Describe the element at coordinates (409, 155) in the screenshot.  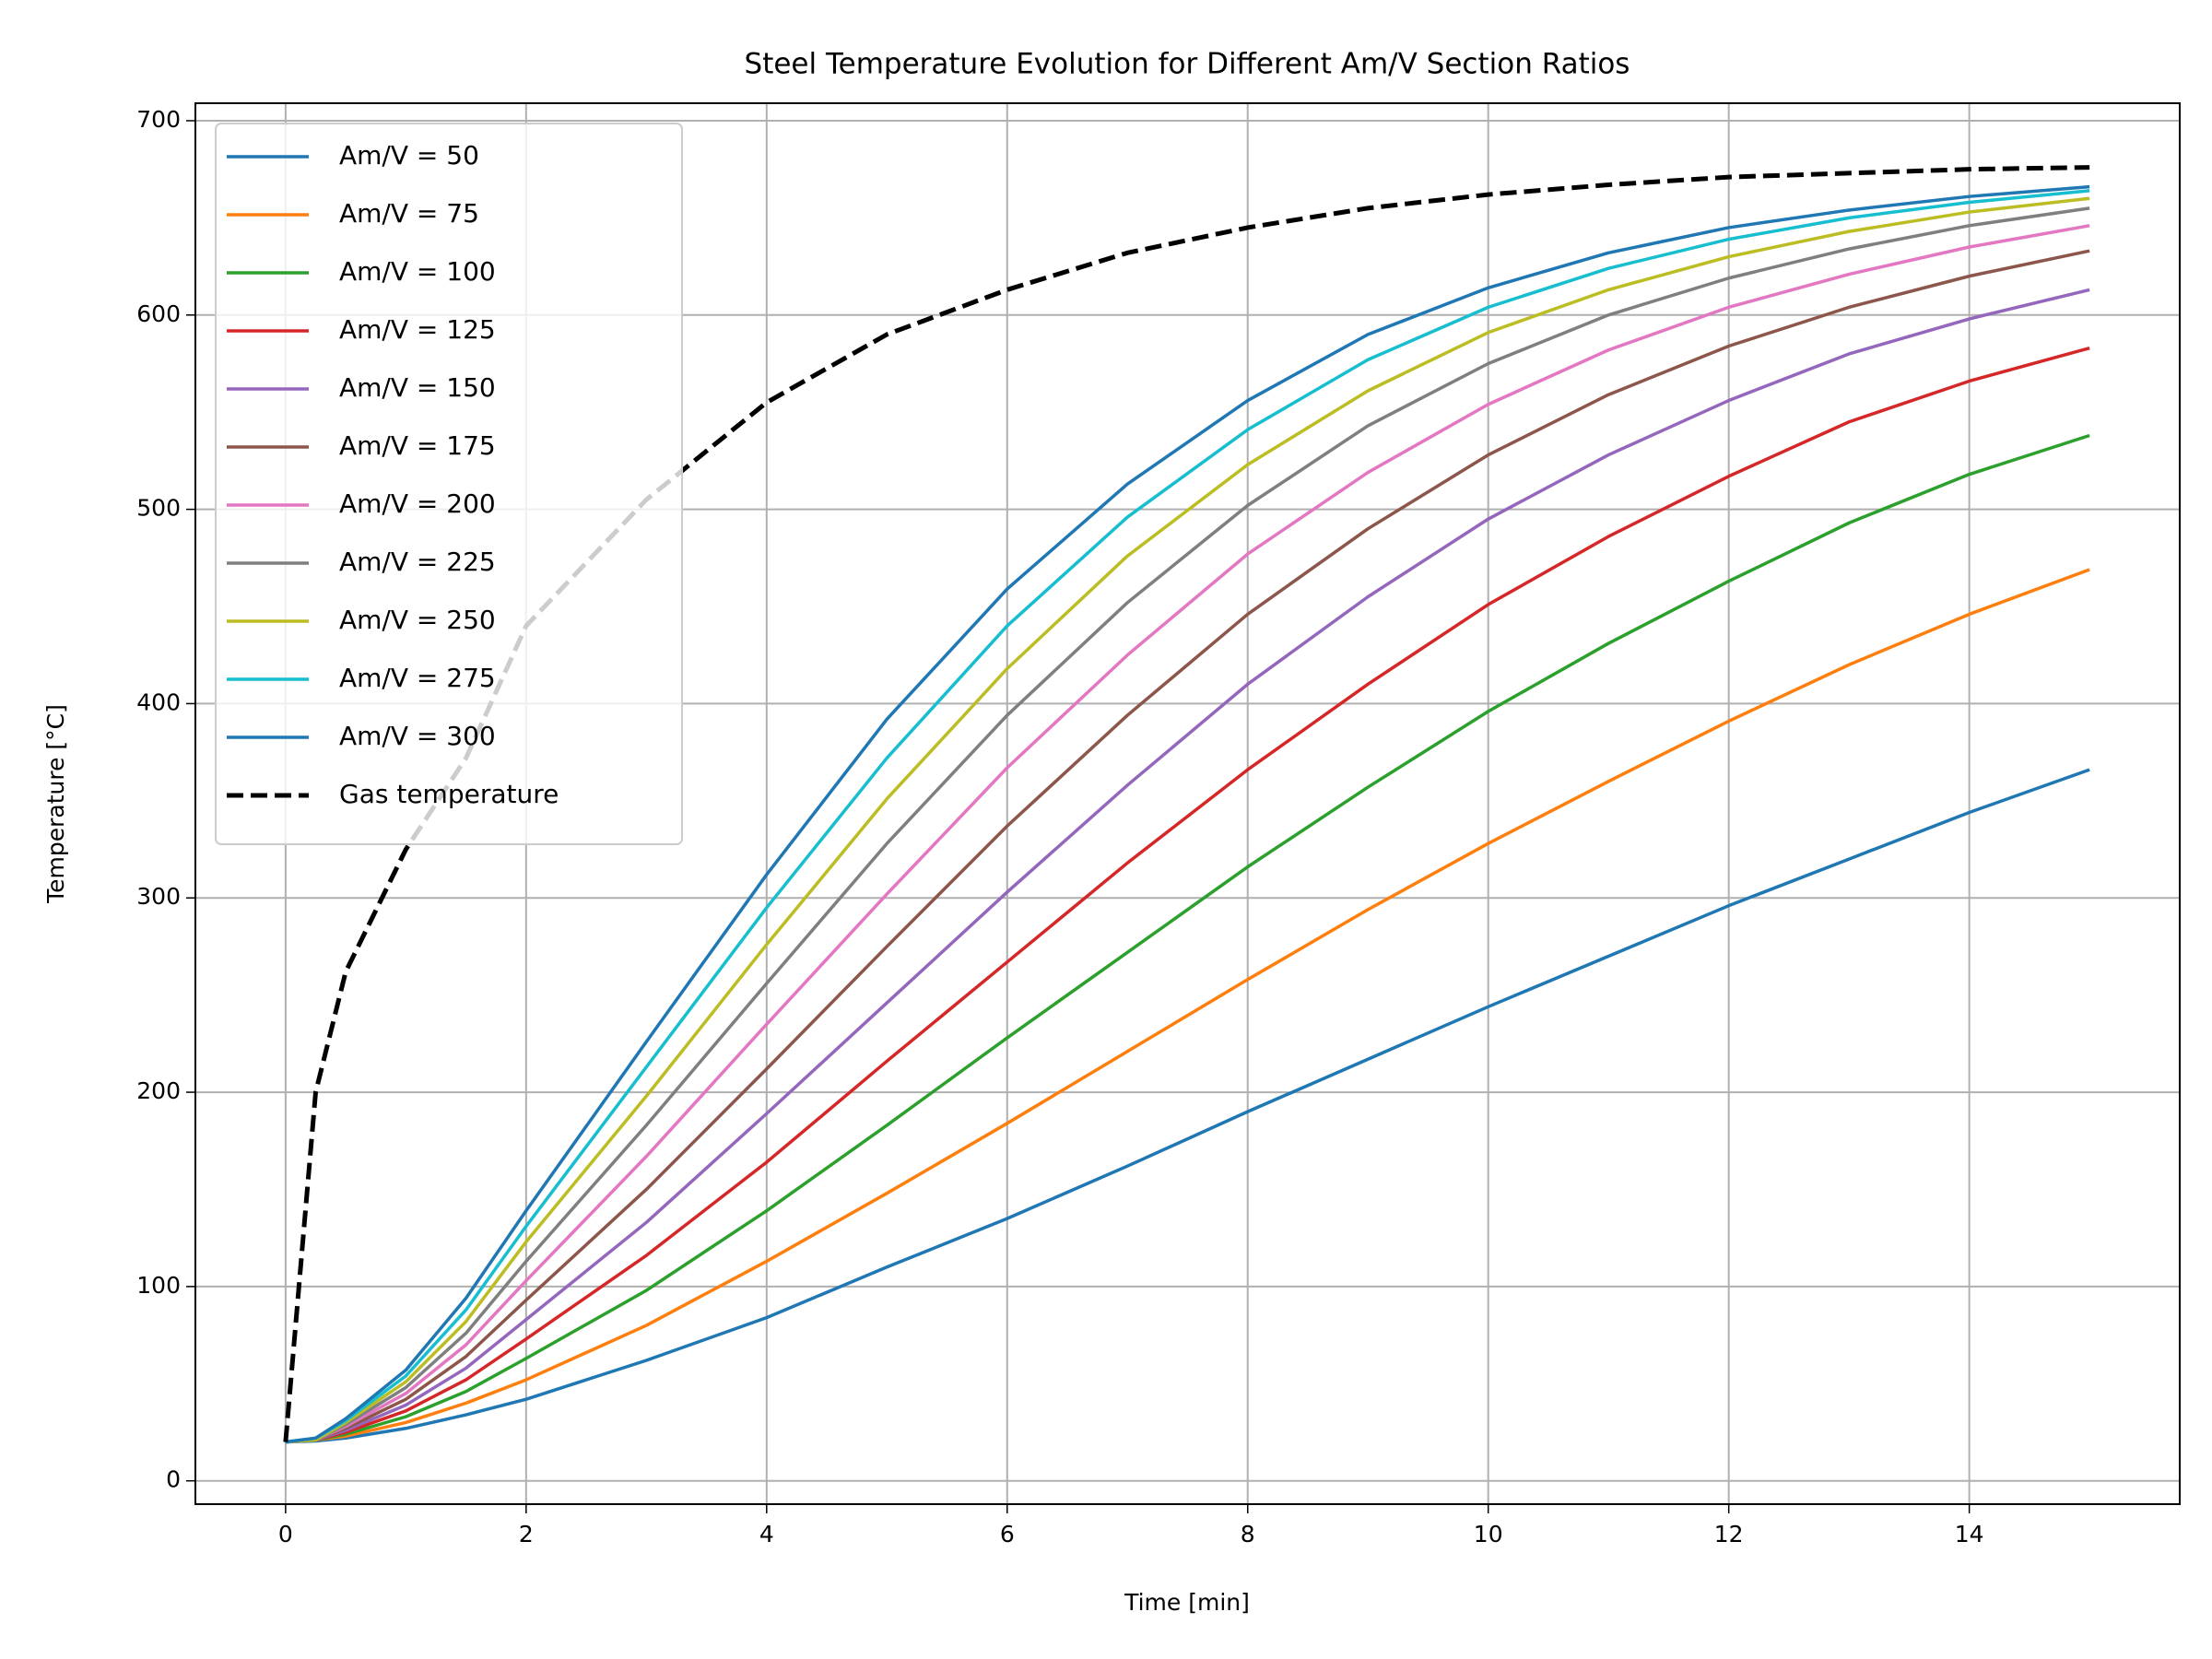
I see `legend-label: Am/V = 50` at that location.